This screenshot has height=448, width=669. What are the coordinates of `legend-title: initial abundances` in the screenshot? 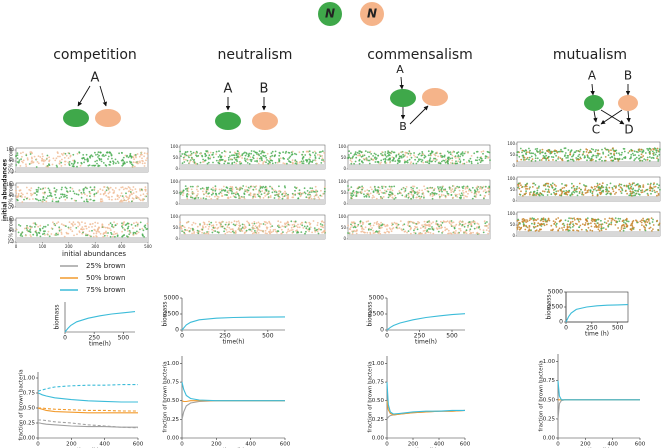 It's located at (94, 254).